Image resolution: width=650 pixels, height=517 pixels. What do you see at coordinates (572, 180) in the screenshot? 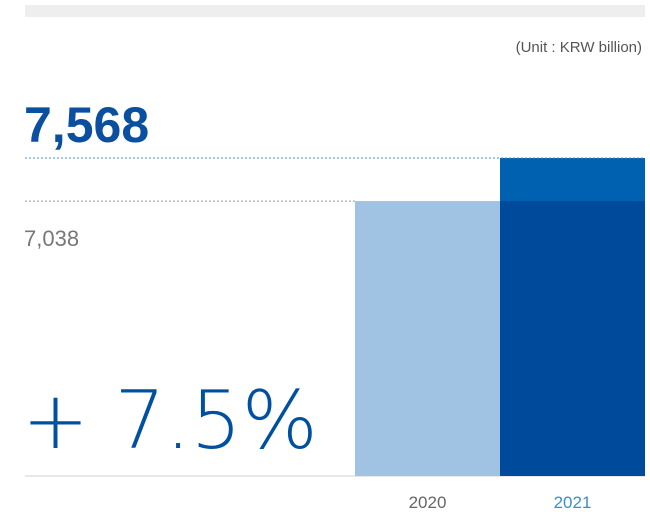
I see `increase-segment` at bounding box center [572, 180].